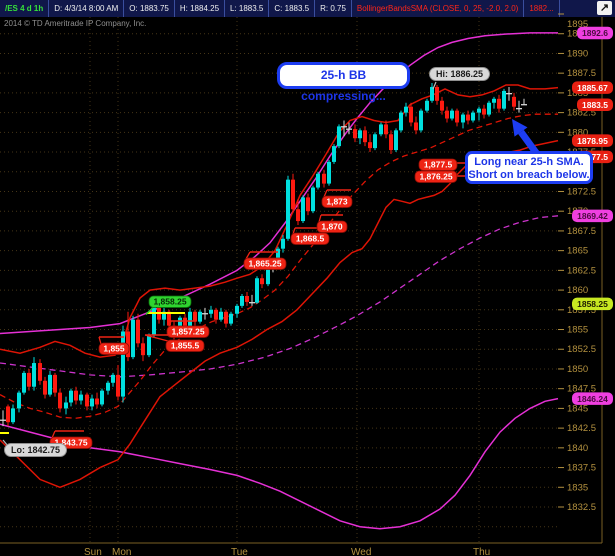 This screenshot has height=556, width=615. I want to click on axis-price-badge-text: 1892.6, so click(595, 33).